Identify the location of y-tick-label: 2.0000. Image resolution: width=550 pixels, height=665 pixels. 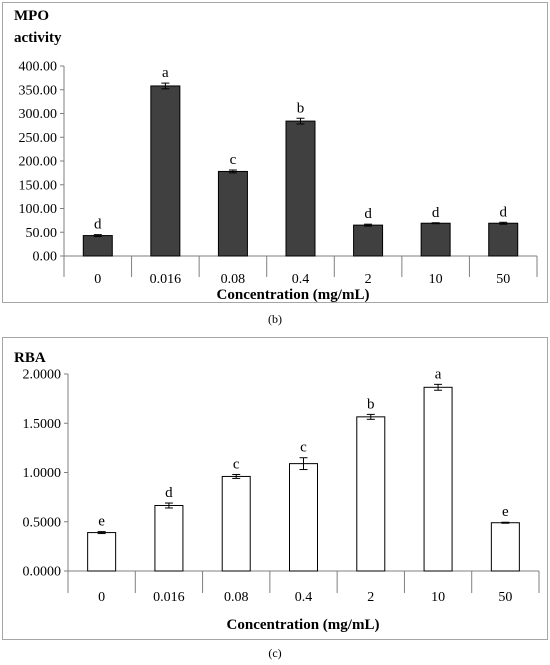
(42, 375).